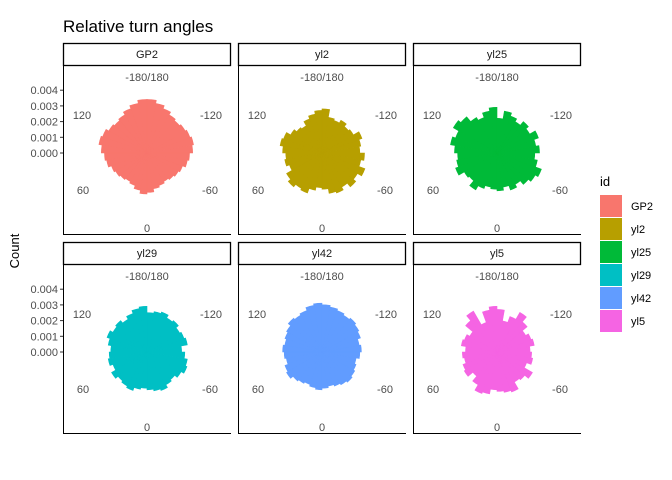  Describe the element at coordinates (611, 298) in the screenshot. I see `legend-key-yl42` at that location.